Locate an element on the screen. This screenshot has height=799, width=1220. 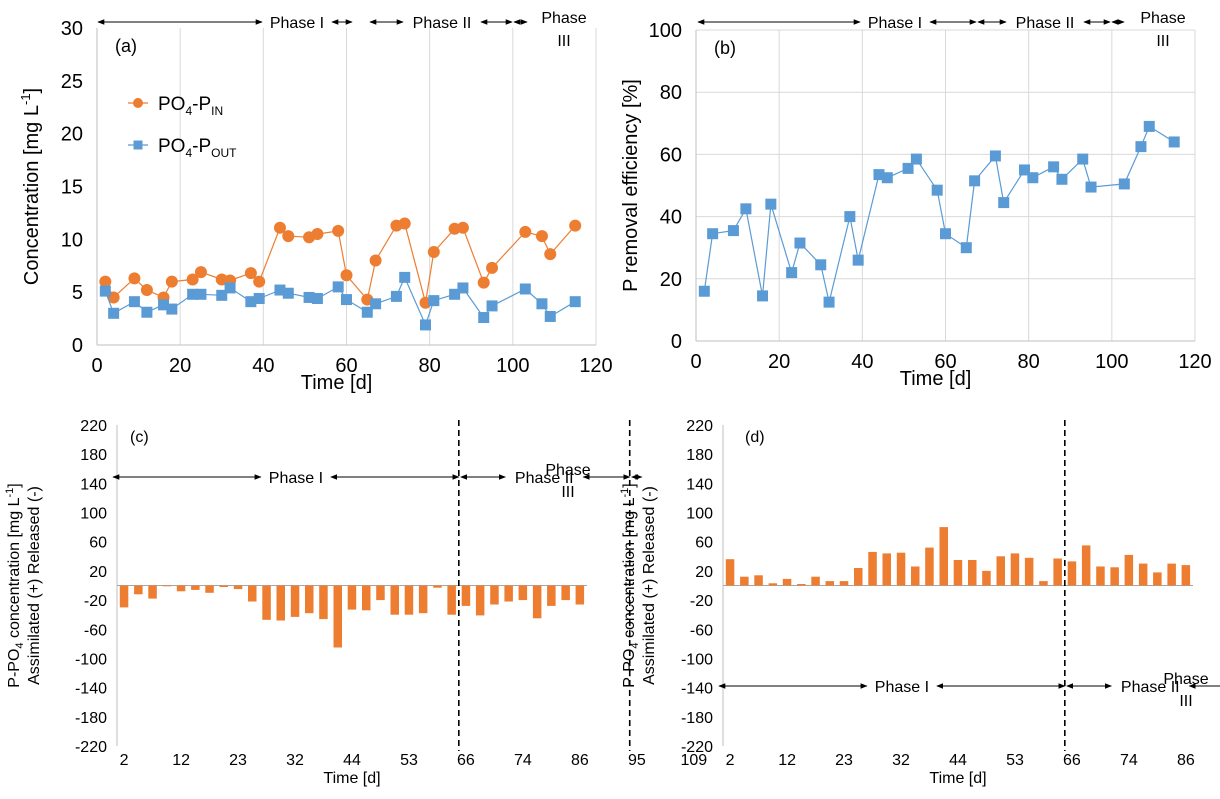
legend-sub: OUT is located at coordinates (224, 153).